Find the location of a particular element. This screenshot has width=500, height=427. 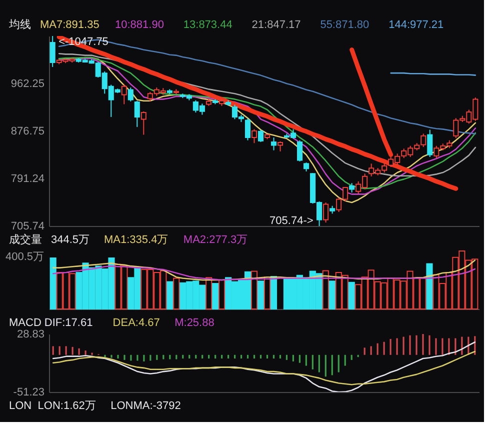

text: 400.5万 is located at coordinates (24, 257).